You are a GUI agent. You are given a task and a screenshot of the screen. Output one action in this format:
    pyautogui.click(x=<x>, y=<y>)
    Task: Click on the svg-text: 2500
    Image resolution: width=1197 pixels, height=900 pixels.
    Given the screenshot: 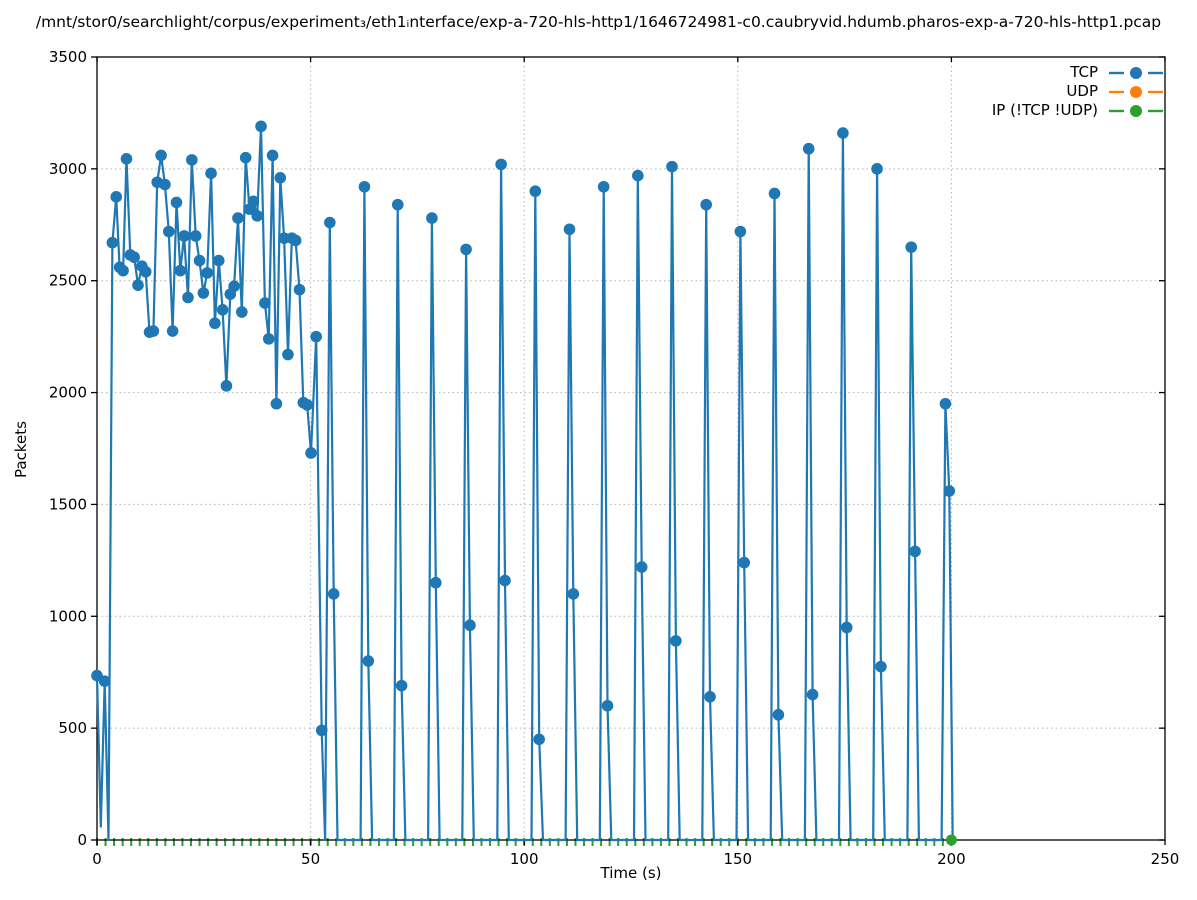 What is the action you would take?
    pyautogui.click(x=68, y=281)
    